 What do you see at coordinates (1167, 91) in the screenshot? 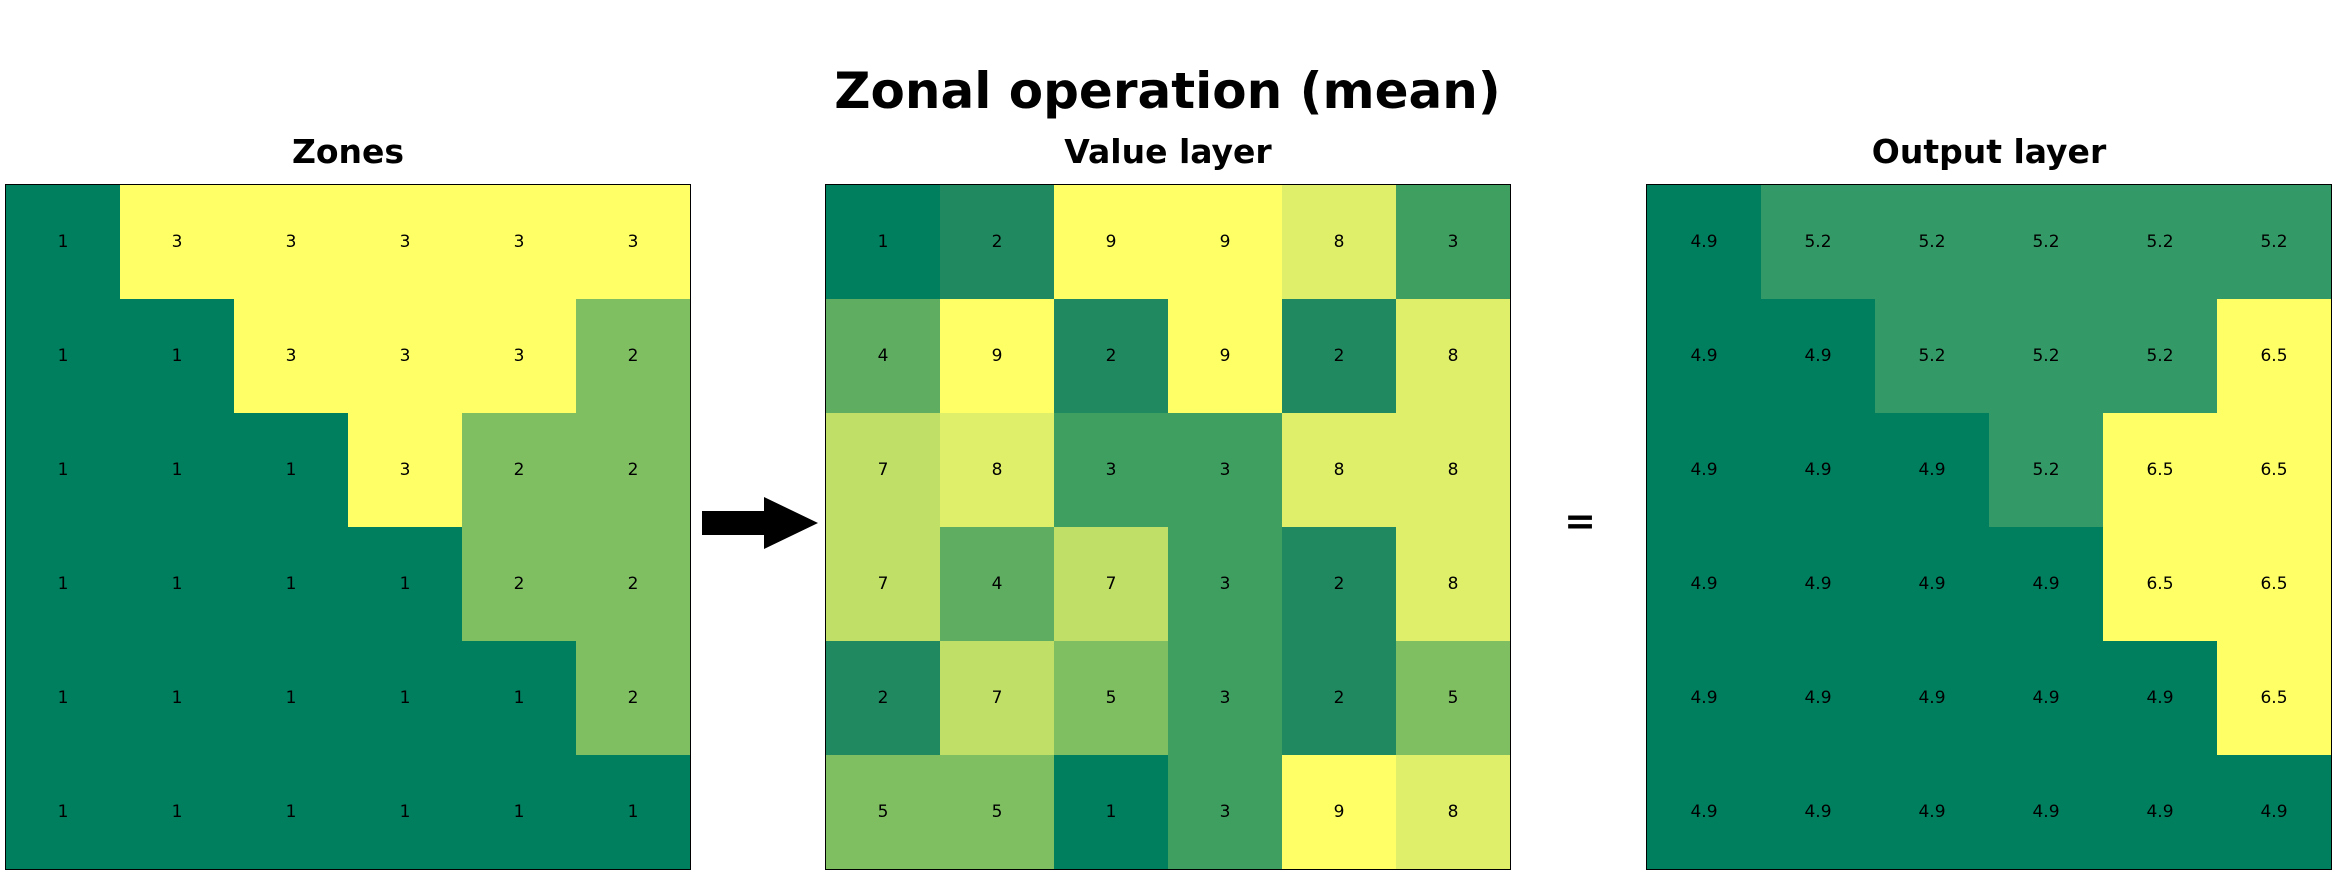
I see `figure-title: Zonal operation (mean)` at bounding box center [1167, 91].